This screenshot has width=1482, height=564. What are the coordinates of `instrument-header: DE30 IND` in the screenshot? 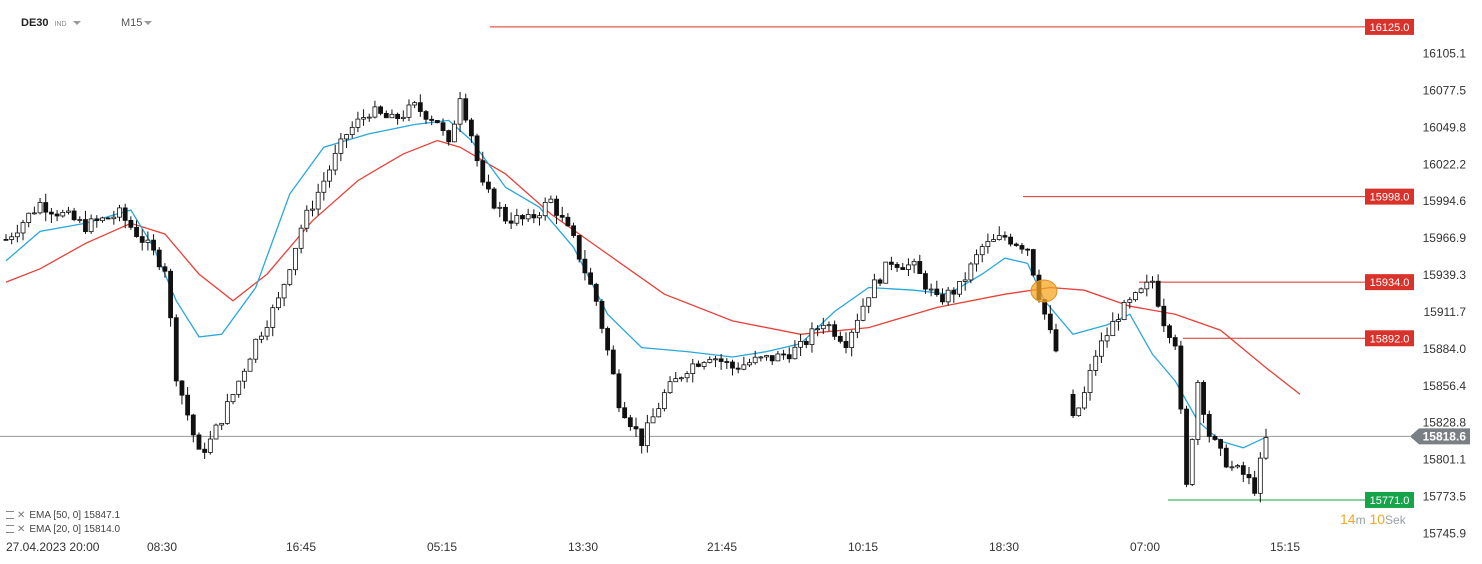 It's located at (51, 23).